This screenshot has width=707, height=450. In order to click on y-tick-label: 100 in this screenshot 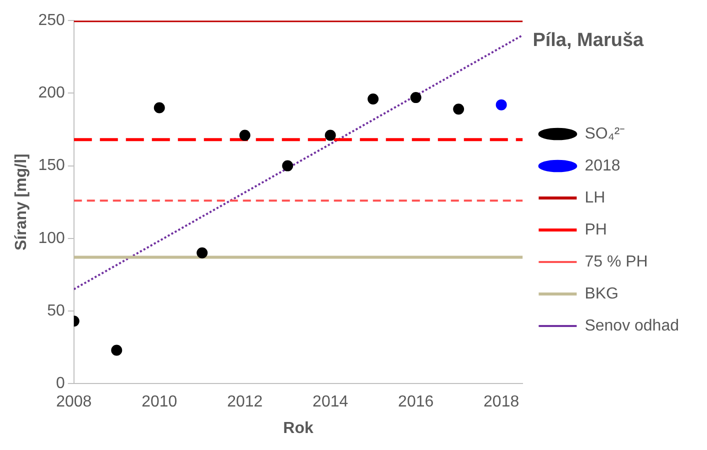, I will do `click(51, 238)`.